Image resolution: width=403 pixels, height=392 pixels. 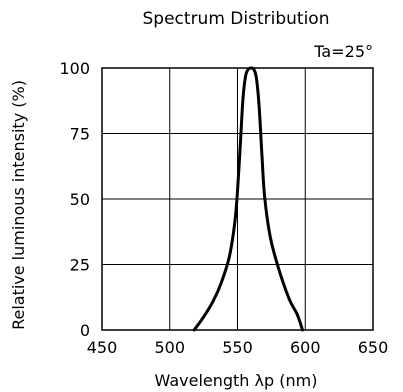 What do you see at coordinates (80, 134) in the screenshot?
I see `y-tick-label: 75` at bounding box center [80, 134].